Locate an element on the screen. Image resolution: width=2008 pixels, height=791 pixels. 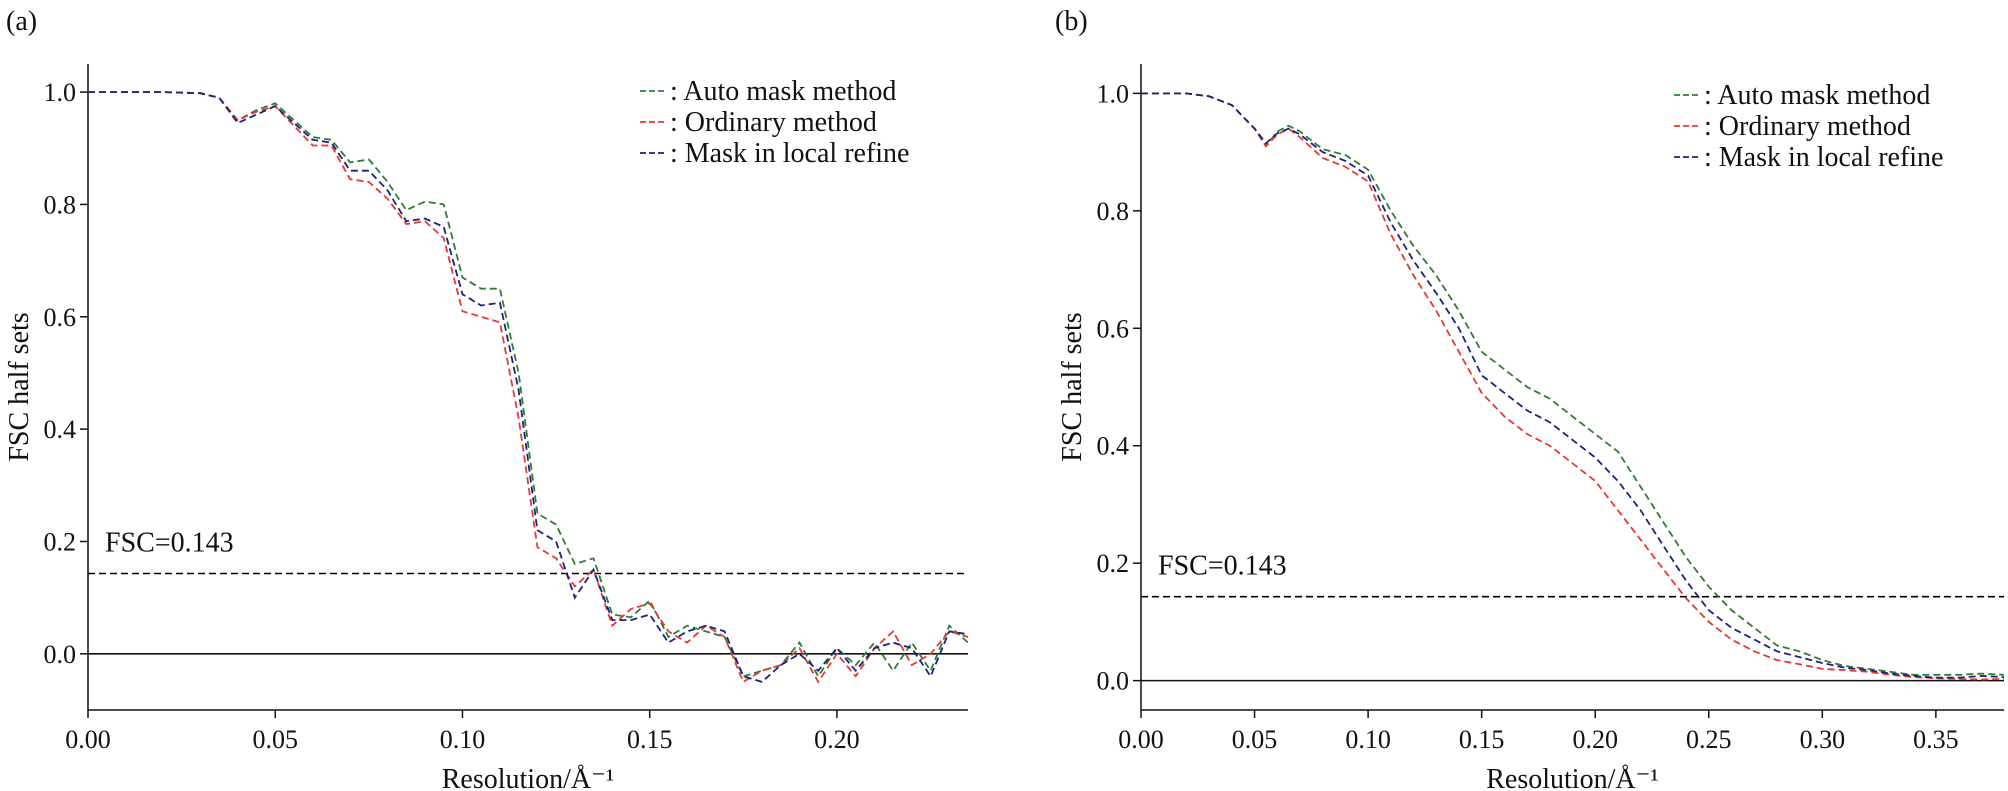
panel-label: (b) is located at coordinates (1071, 21).